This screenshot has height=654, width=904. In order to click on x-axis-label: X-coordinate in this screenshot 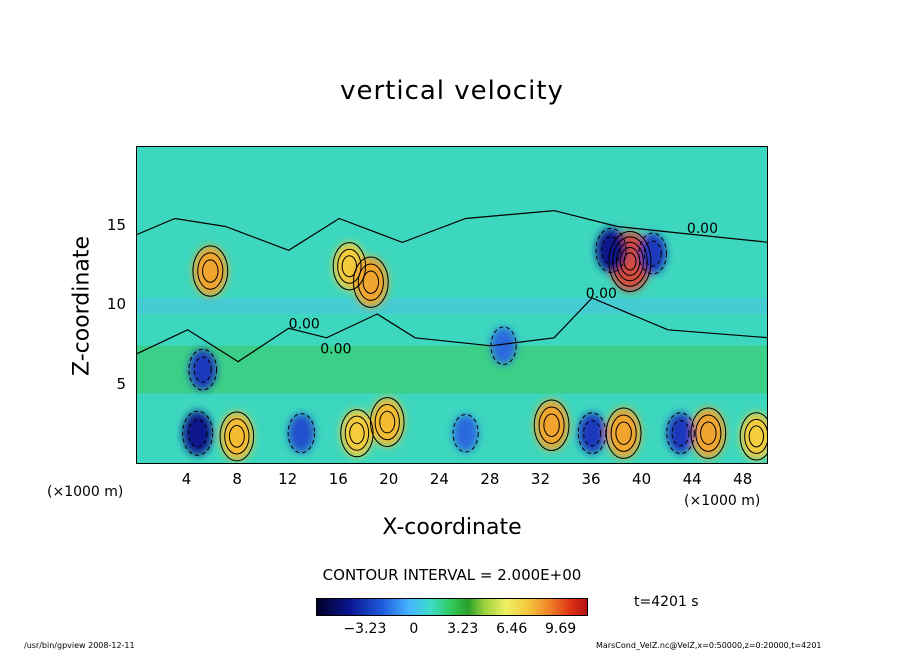, I will do `click(452, 527)`.